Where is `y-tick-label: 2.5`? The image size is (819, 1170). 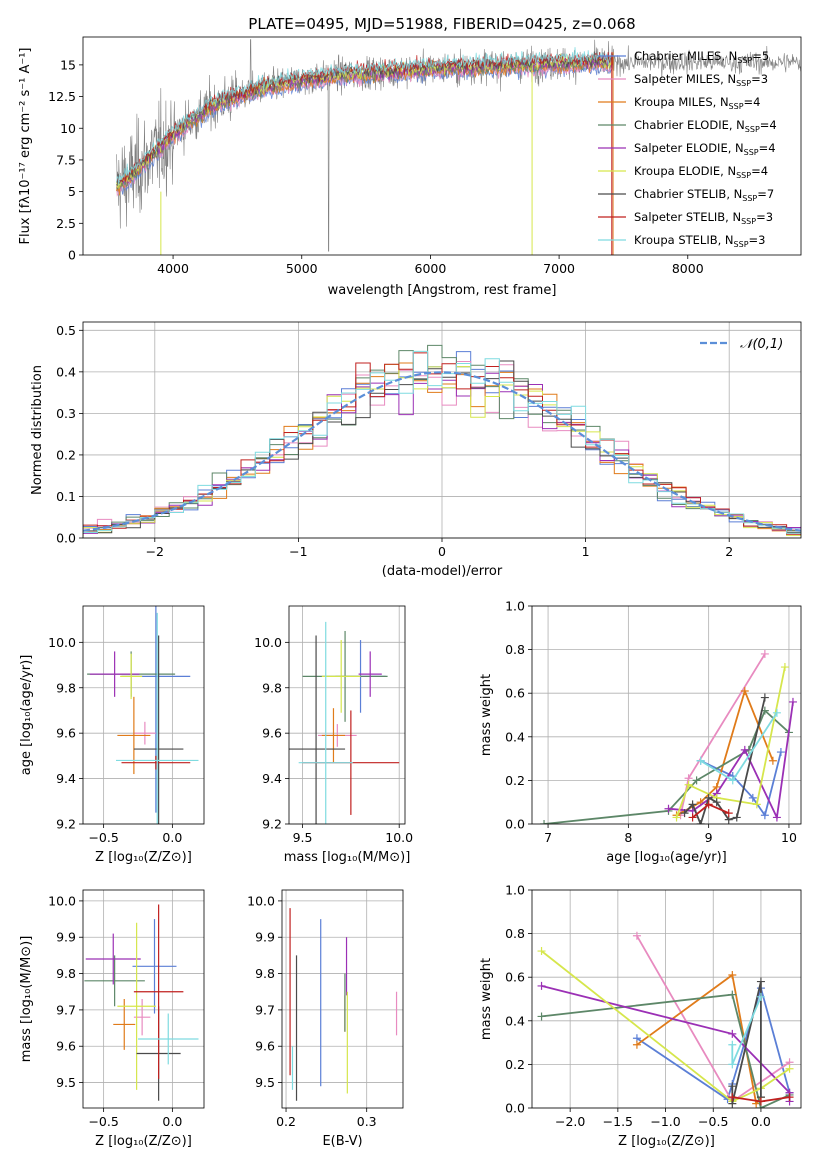
y-tick-label: 2.5 is located at coordinates (66, 223).